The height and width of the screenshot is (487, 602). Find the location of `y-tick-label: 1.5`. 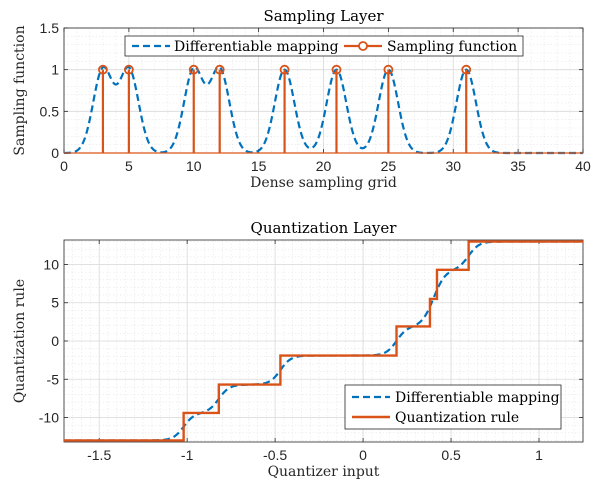

y-tick-label: 1.5 is located at coordinates (50, 28).